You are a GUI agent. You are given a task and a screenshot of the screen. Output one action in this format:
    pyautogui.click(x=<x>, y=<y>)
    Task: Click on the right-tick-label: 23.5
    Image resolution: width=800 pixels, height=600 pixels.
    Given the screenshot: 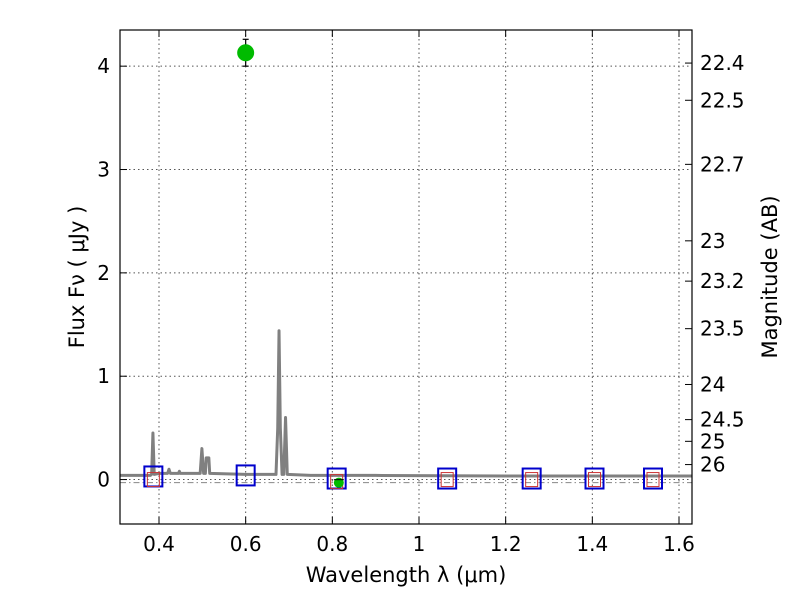 What is the action you would take?
    pyautogui.click(x=722, y=329)
    